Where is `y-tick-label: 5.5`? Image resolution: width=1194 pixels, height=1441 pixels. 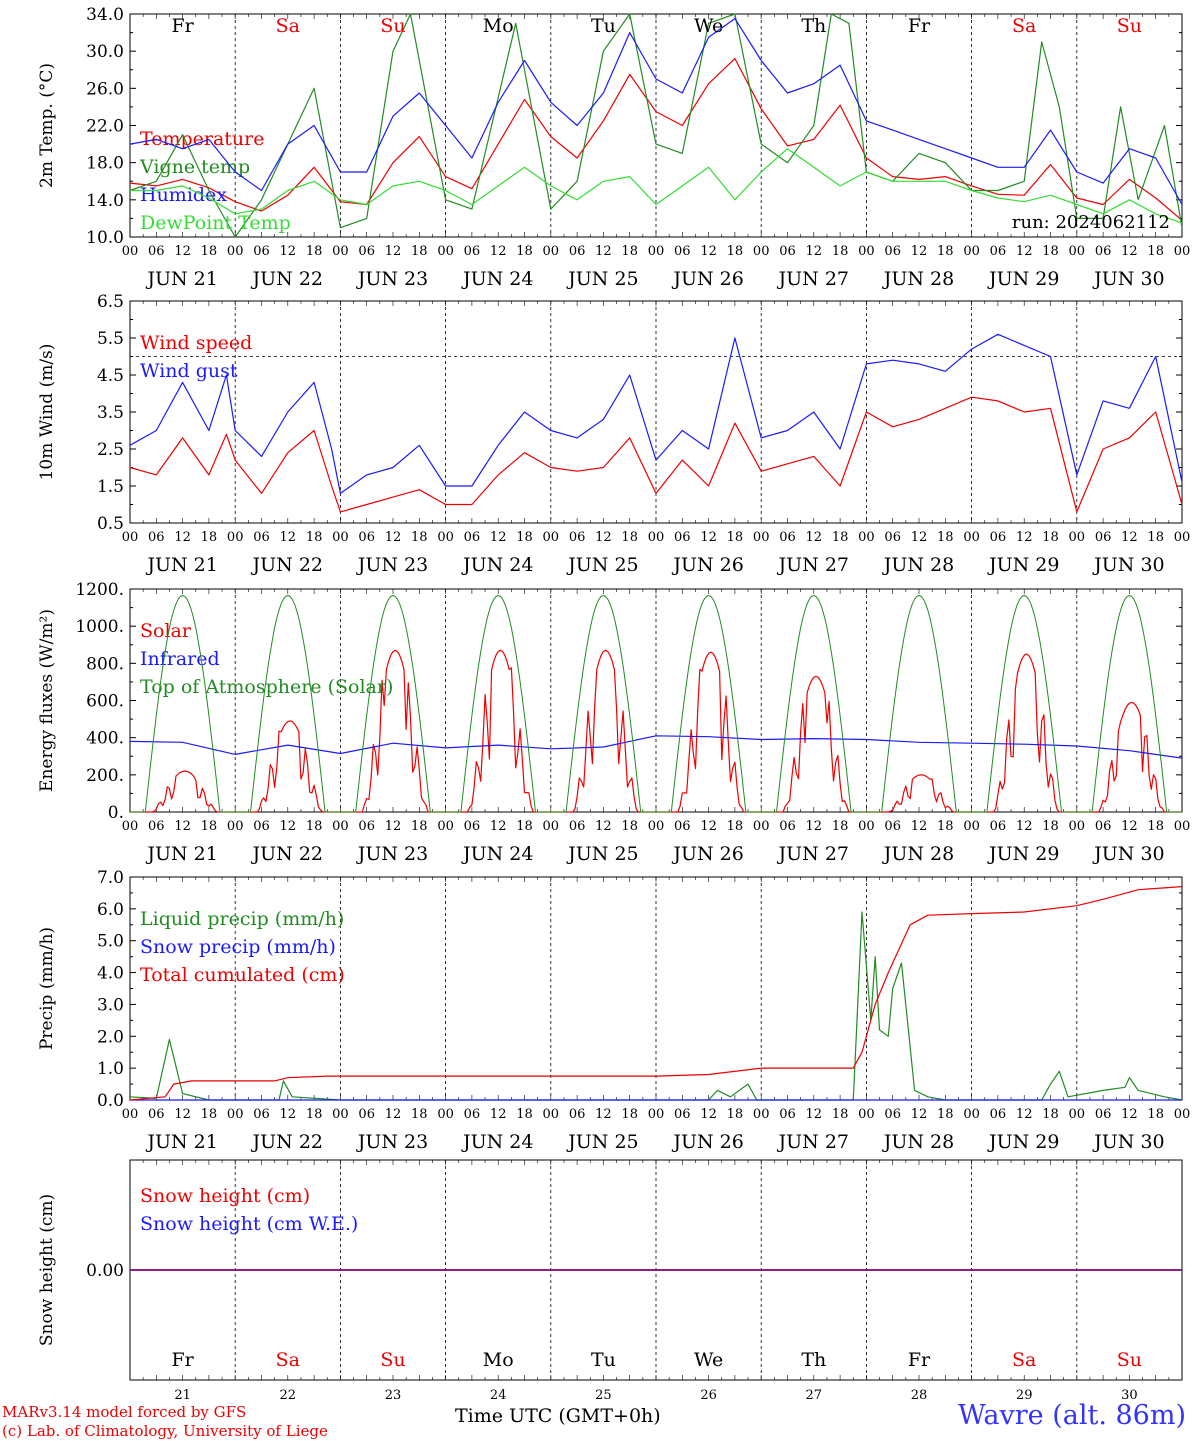 y-tick-label: 5.5 is located at coordinates (110, 339).